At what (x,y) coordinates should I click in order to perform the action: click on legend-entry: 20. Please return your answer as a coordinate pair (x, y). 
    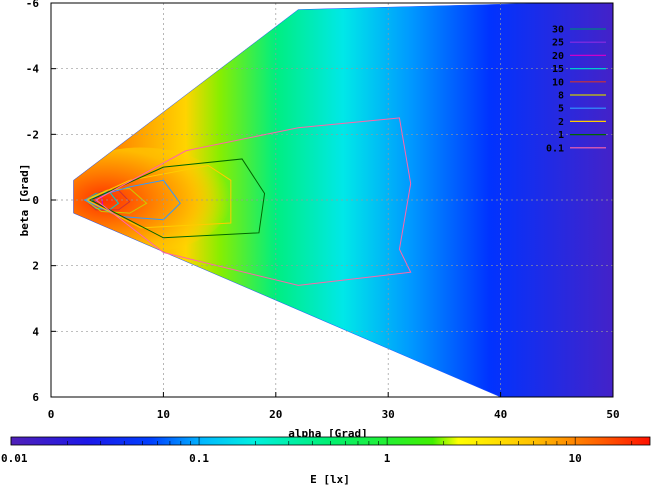
    Looking at the image, I should click on (579, 56).